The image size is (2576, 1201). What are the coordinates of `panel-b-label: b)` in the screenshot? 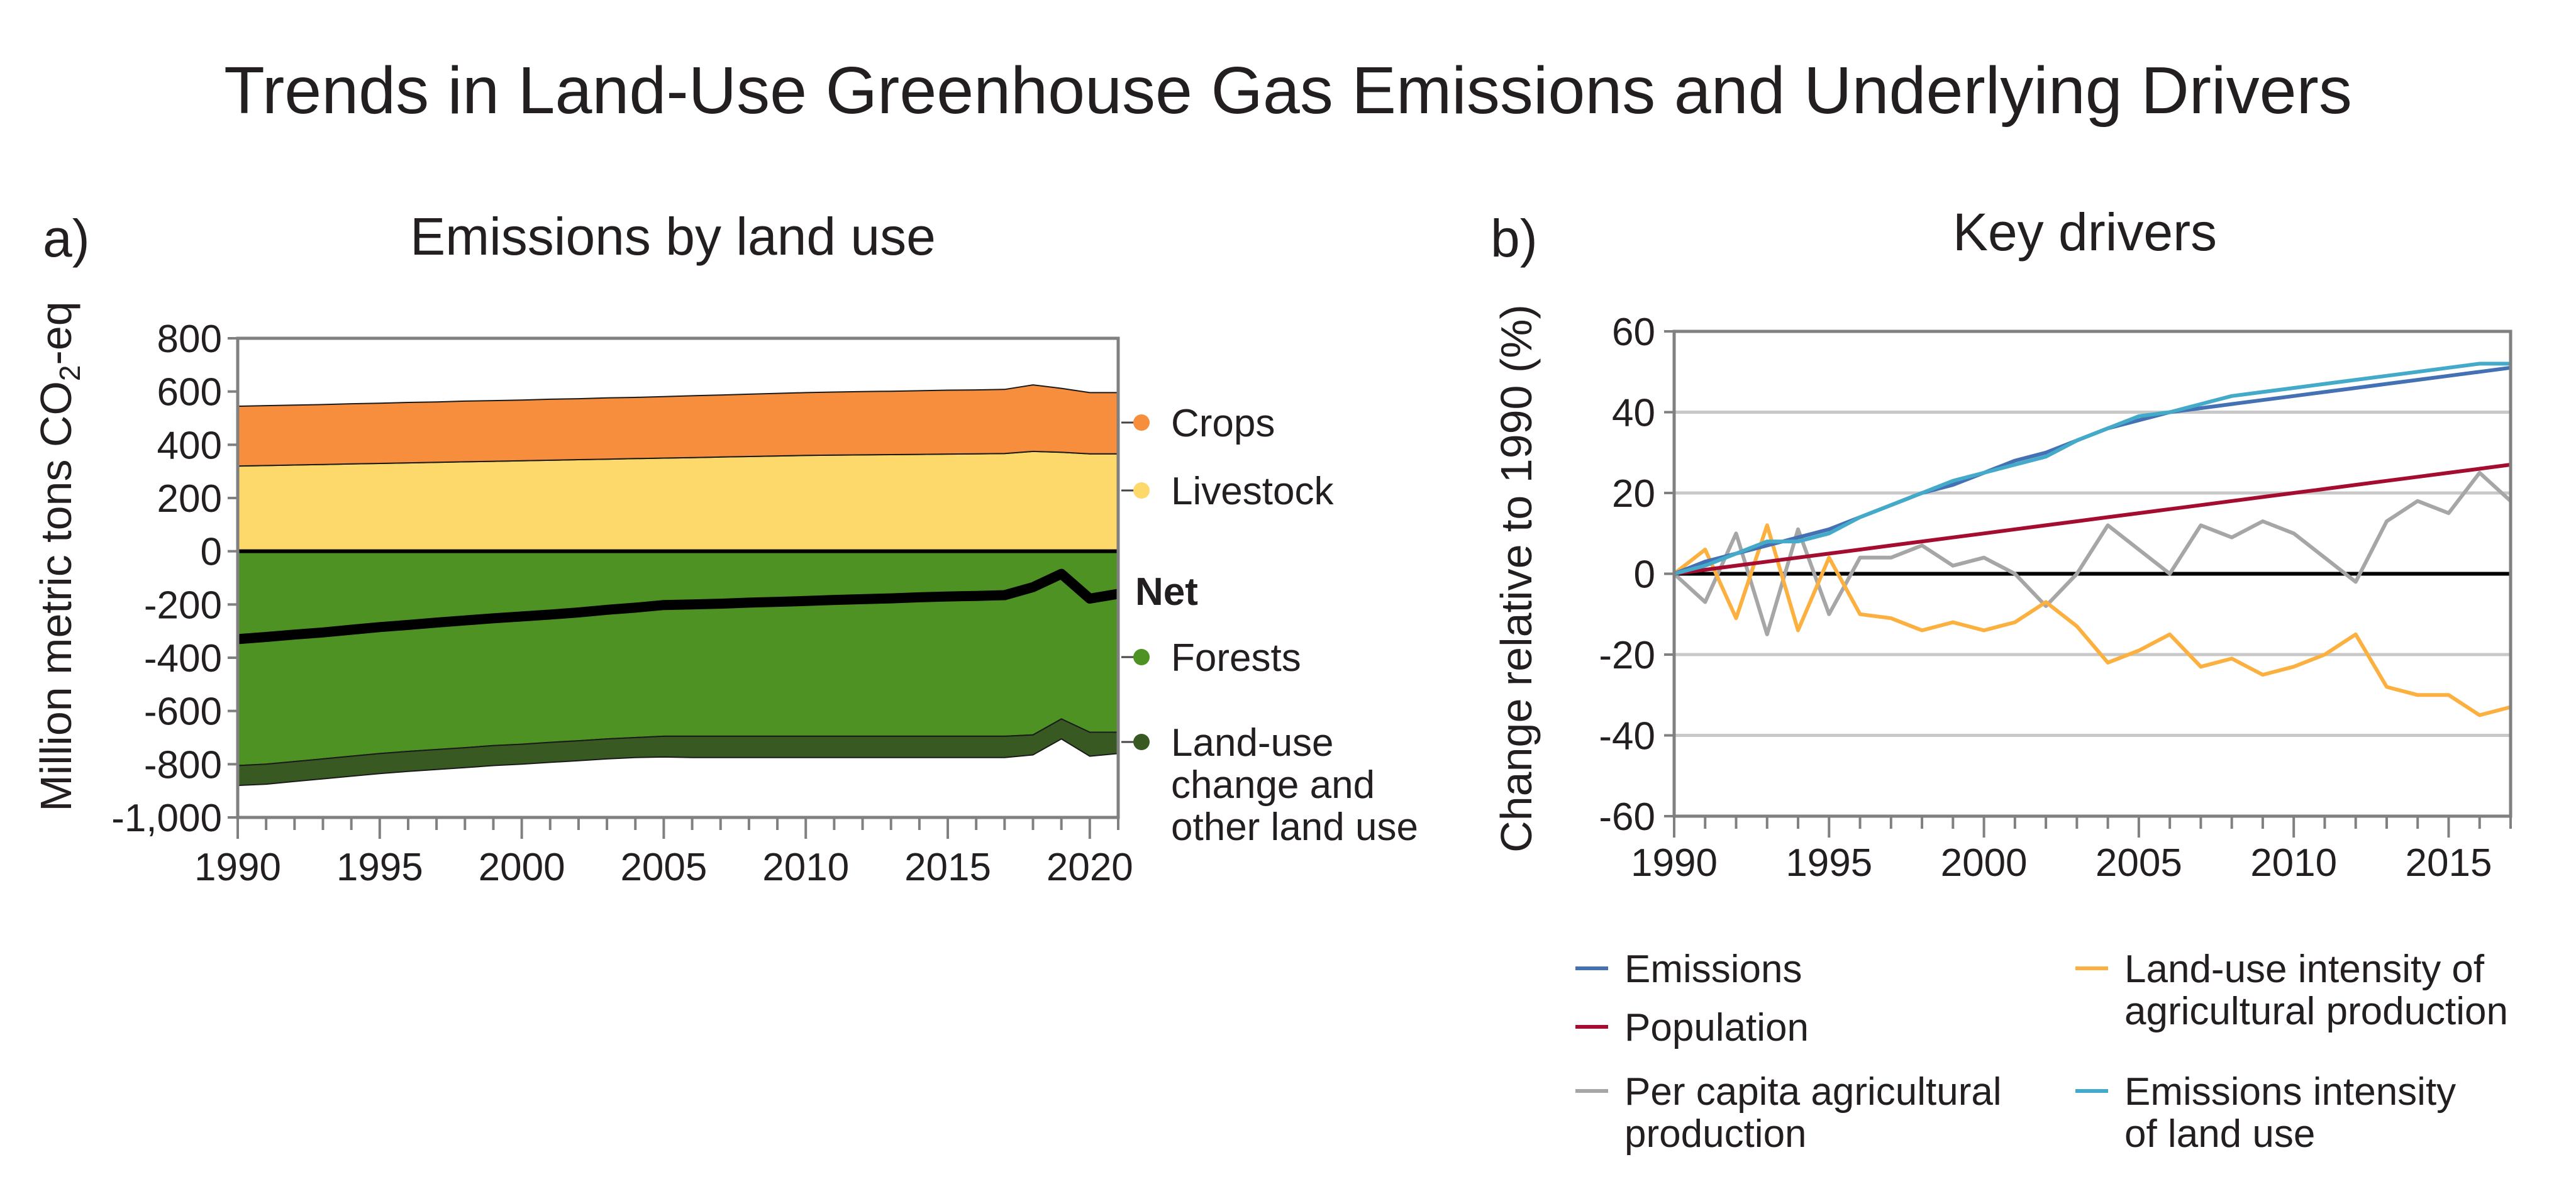 It's located at (1514, 238).